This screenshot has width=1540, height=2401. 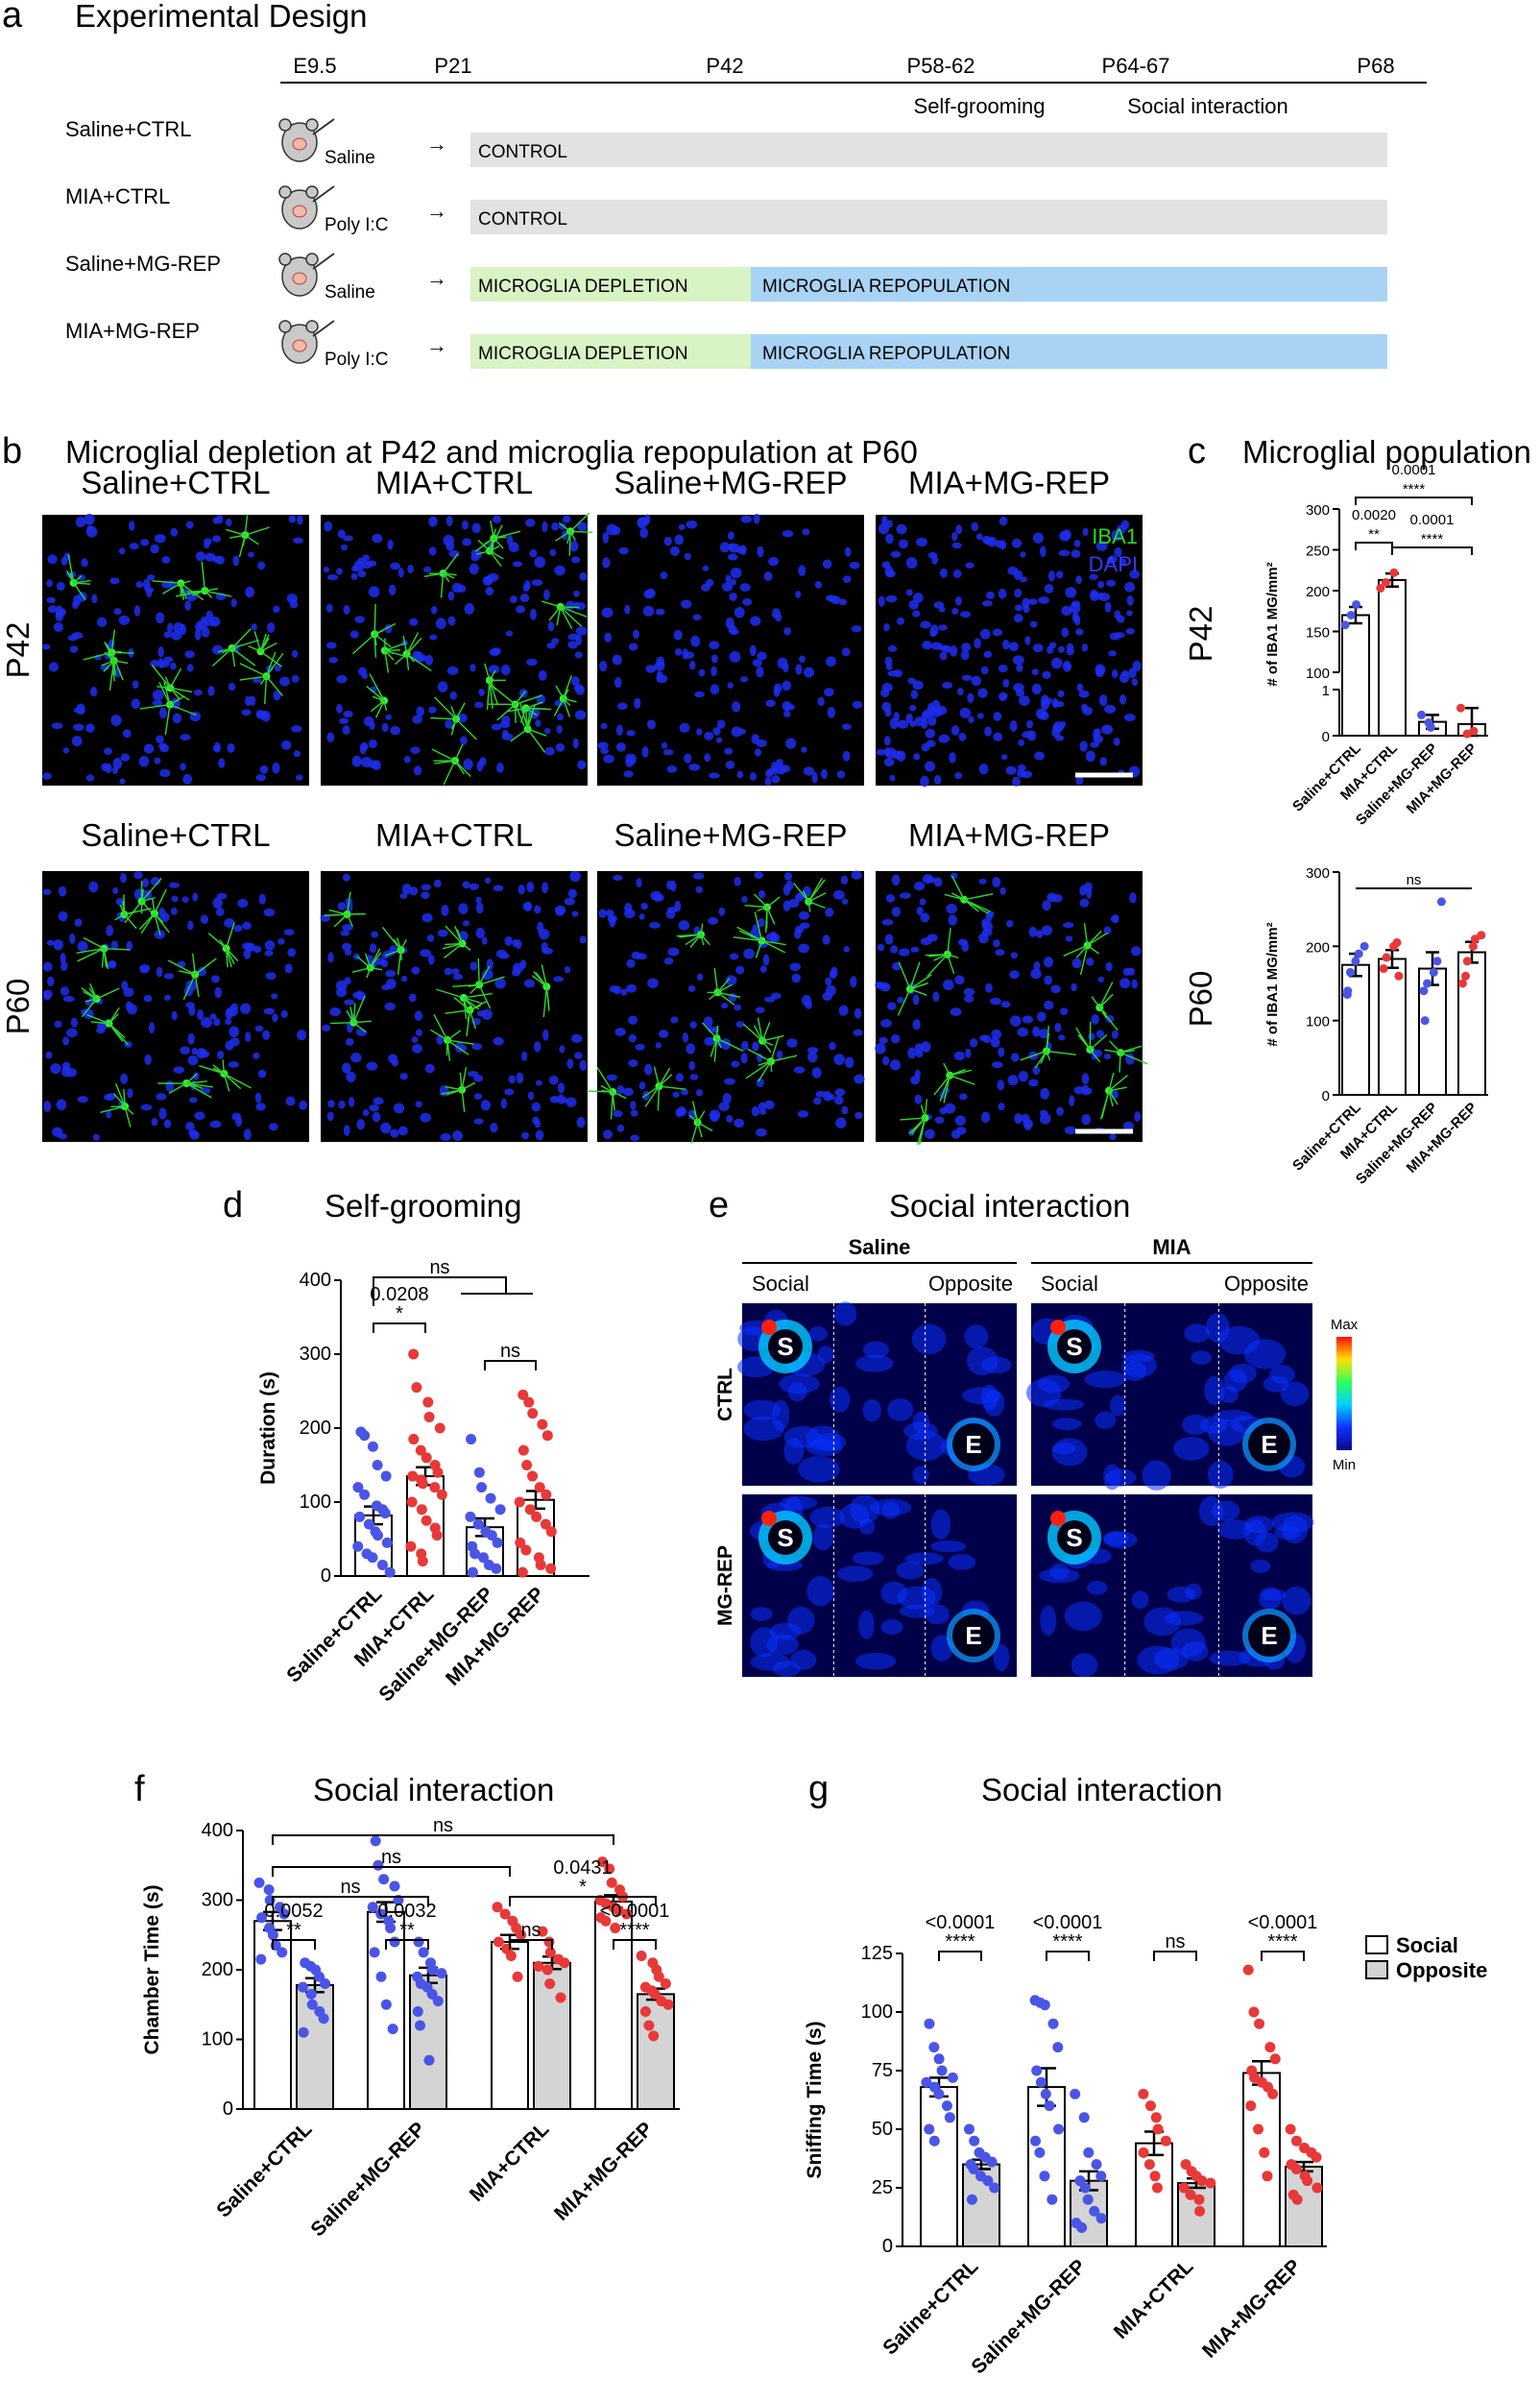 I want to click on panel-label-b: b, so click(x=12, y=452).